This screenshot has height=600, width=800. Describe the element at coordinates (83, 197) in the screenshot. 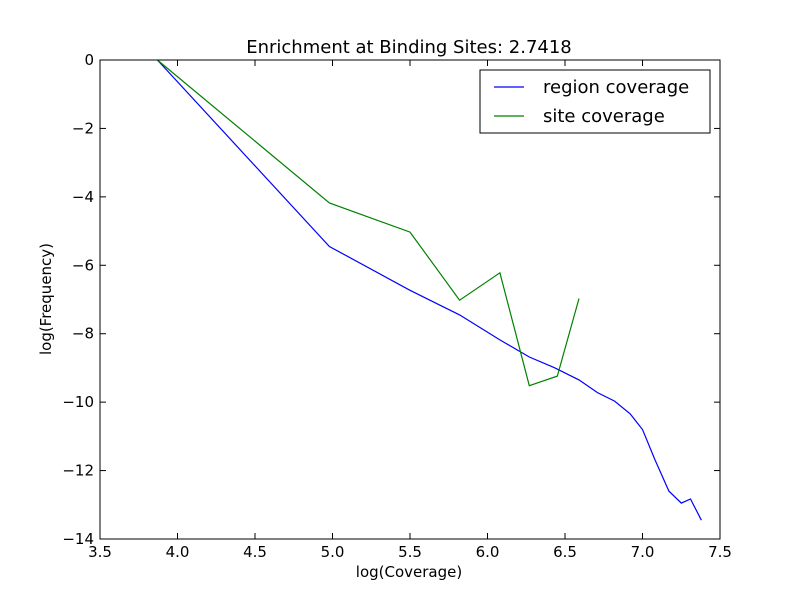

I see `y-tick-label: −4` at that location.